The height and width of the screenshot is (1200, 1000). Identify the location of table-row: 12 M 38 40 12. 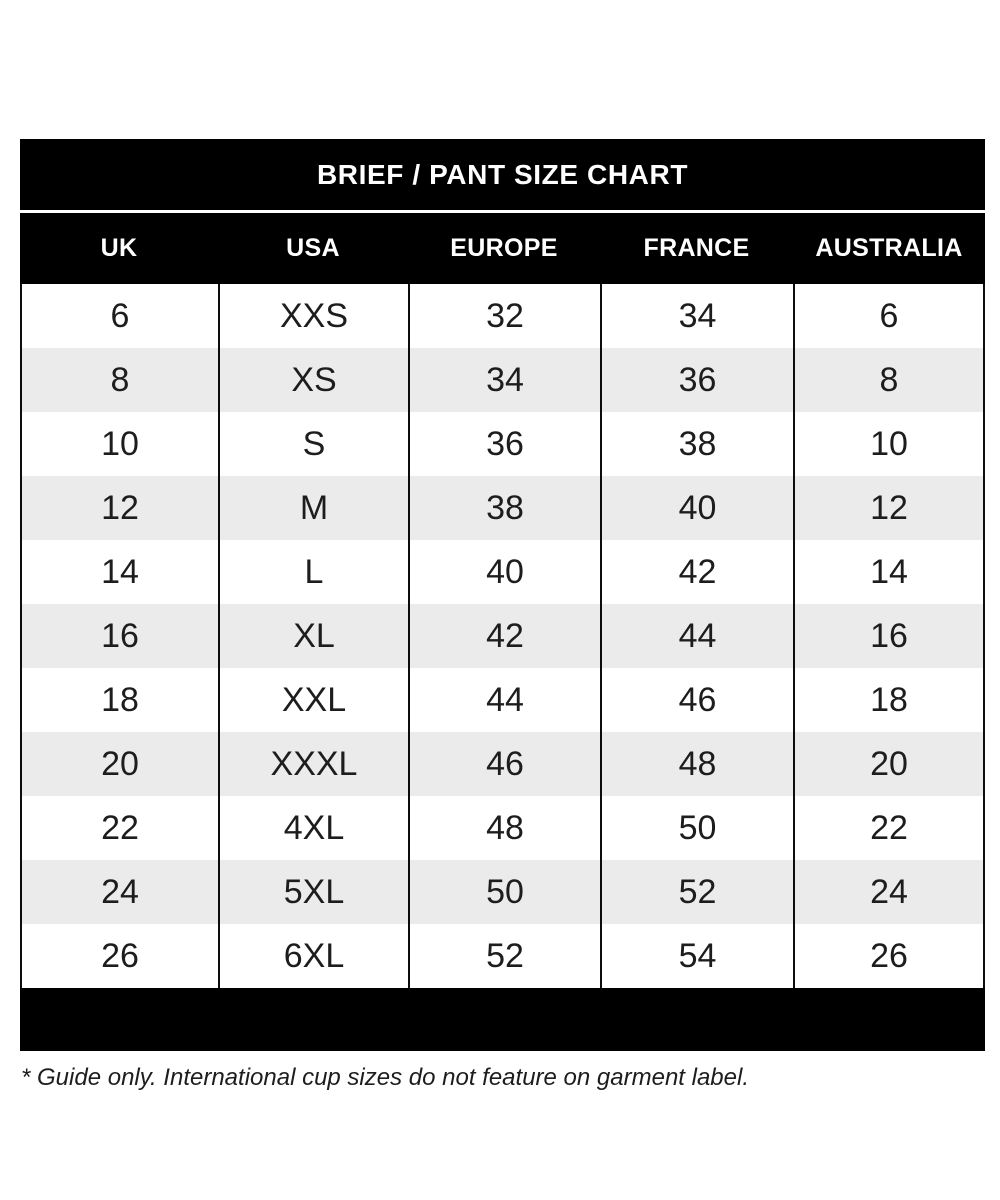
(502, 508).